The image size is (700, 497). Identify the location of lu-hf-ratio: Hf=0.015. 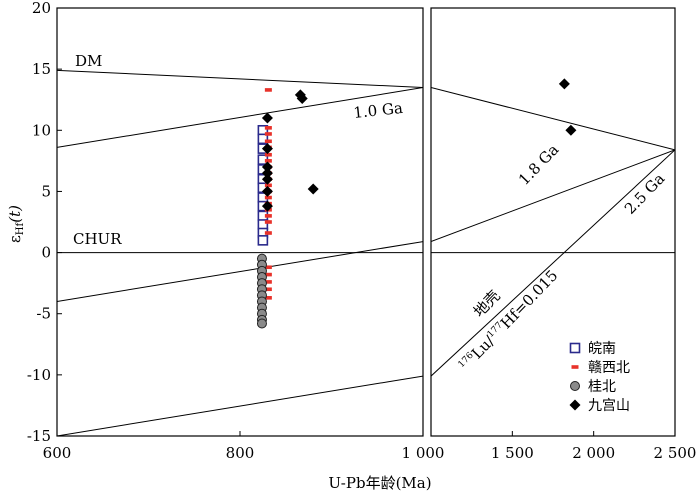
(529, 299).